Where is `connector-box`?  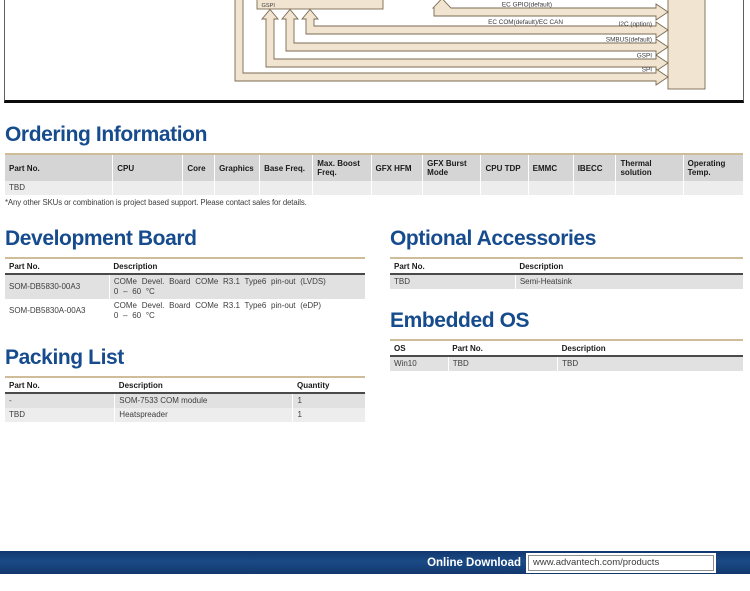
connector-box is located at coordinates (686, 45).